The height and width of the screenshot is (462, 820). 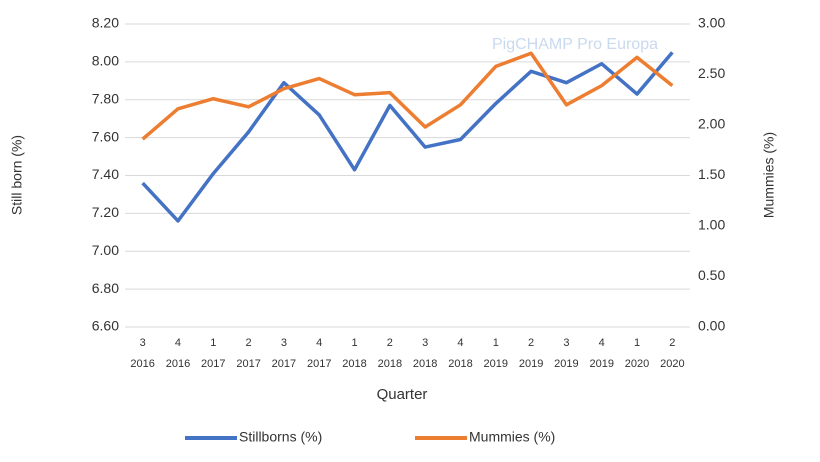 I want to click on y-tick-label: 6.80, so click(x=105, y=288).